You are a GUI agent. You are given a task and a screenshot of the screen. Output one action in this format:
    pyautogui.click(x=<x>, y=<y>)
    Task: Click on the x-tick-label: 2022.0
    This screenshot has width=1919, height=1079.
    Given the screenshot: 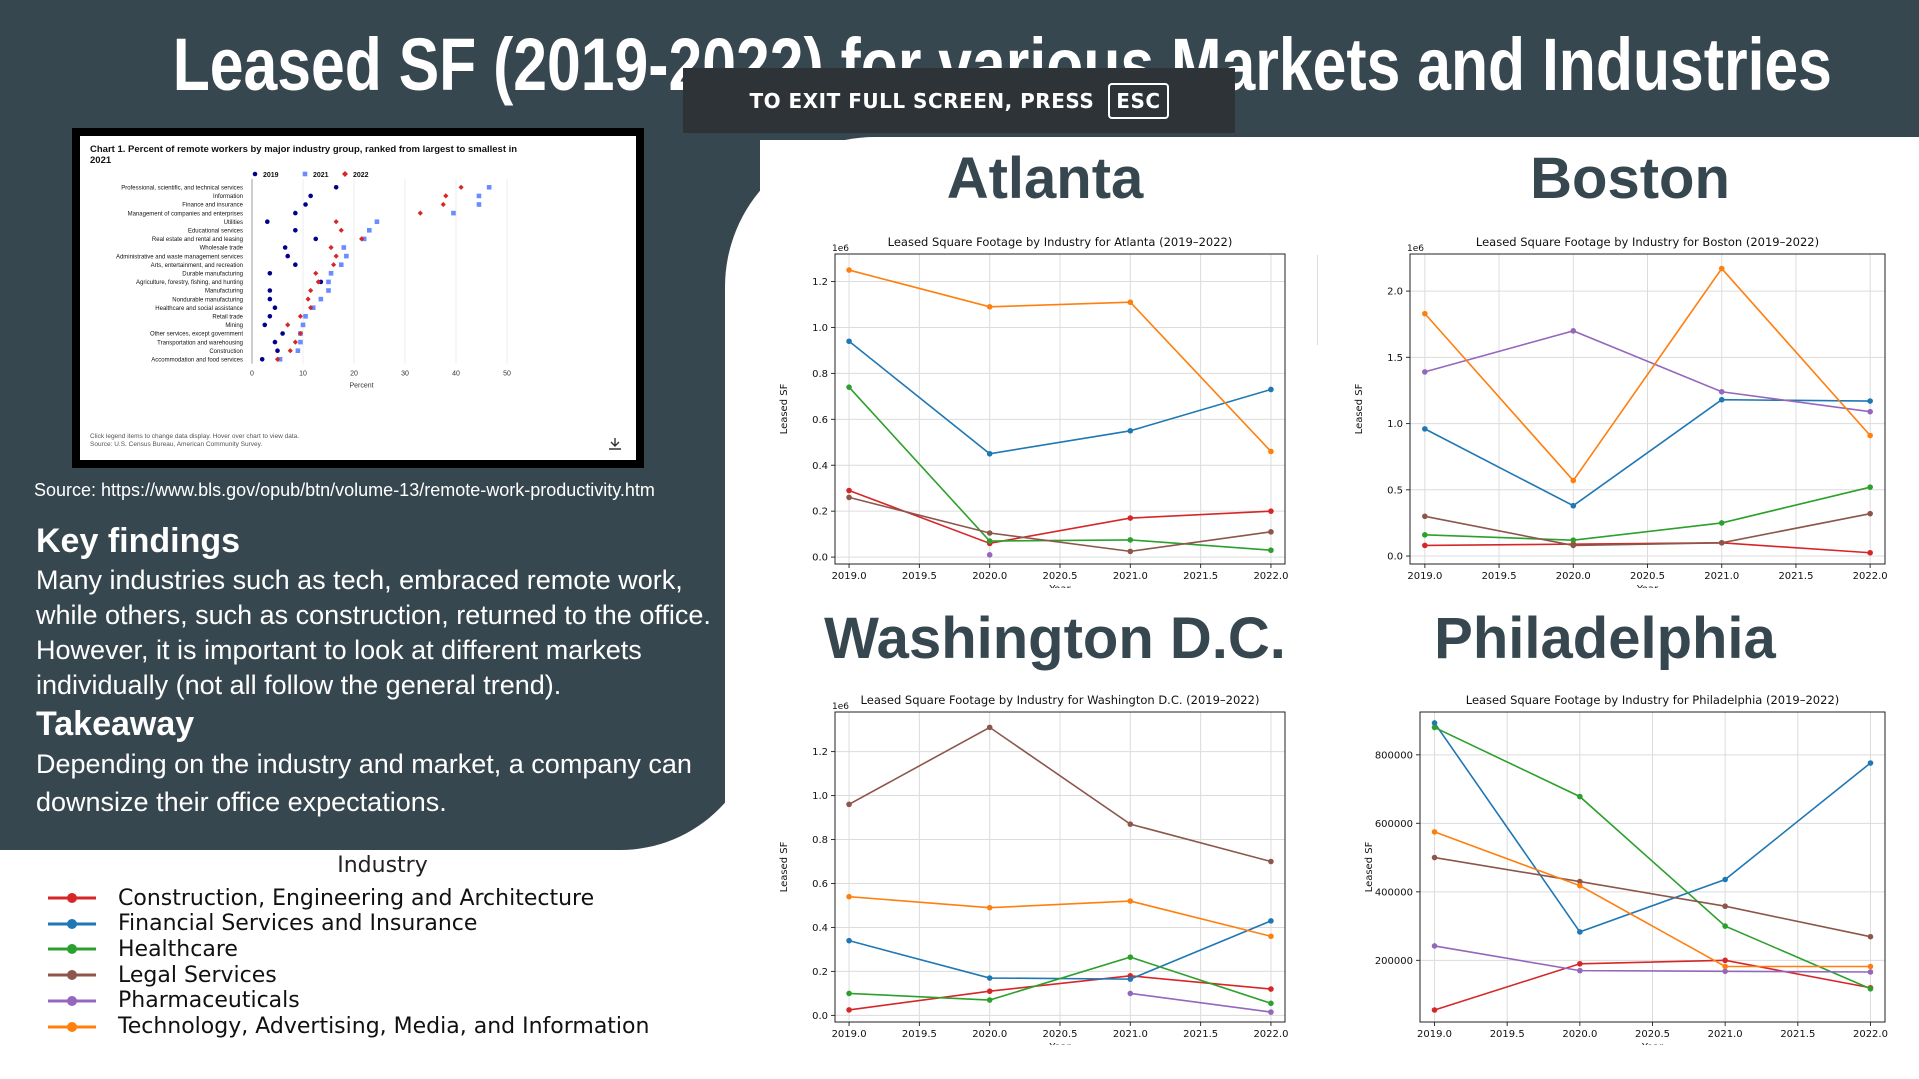 What is the action you would take?
    pyautogui.click(x=1870, y=576)
    